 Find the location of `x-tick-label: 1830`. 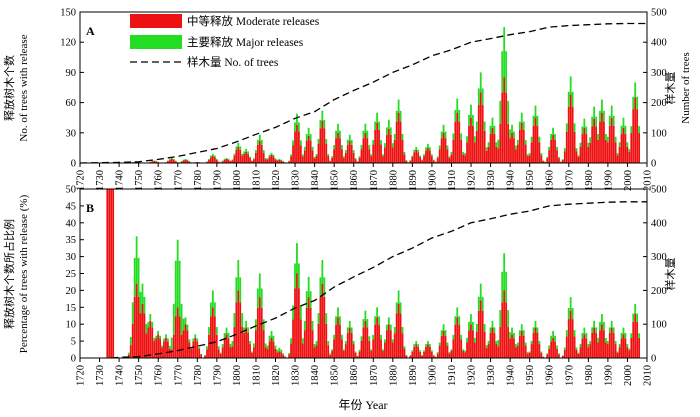

x-tick-label: 1830 is located at coordinates (296, 375).